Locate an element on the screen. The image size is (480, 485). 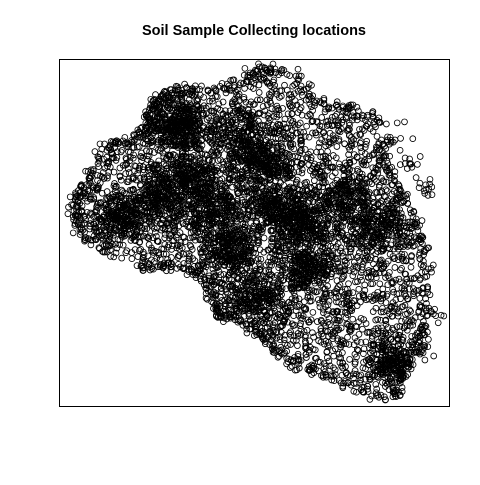
chart-title: Soil Sample Collecting locations is located at coordinates (254, 31).